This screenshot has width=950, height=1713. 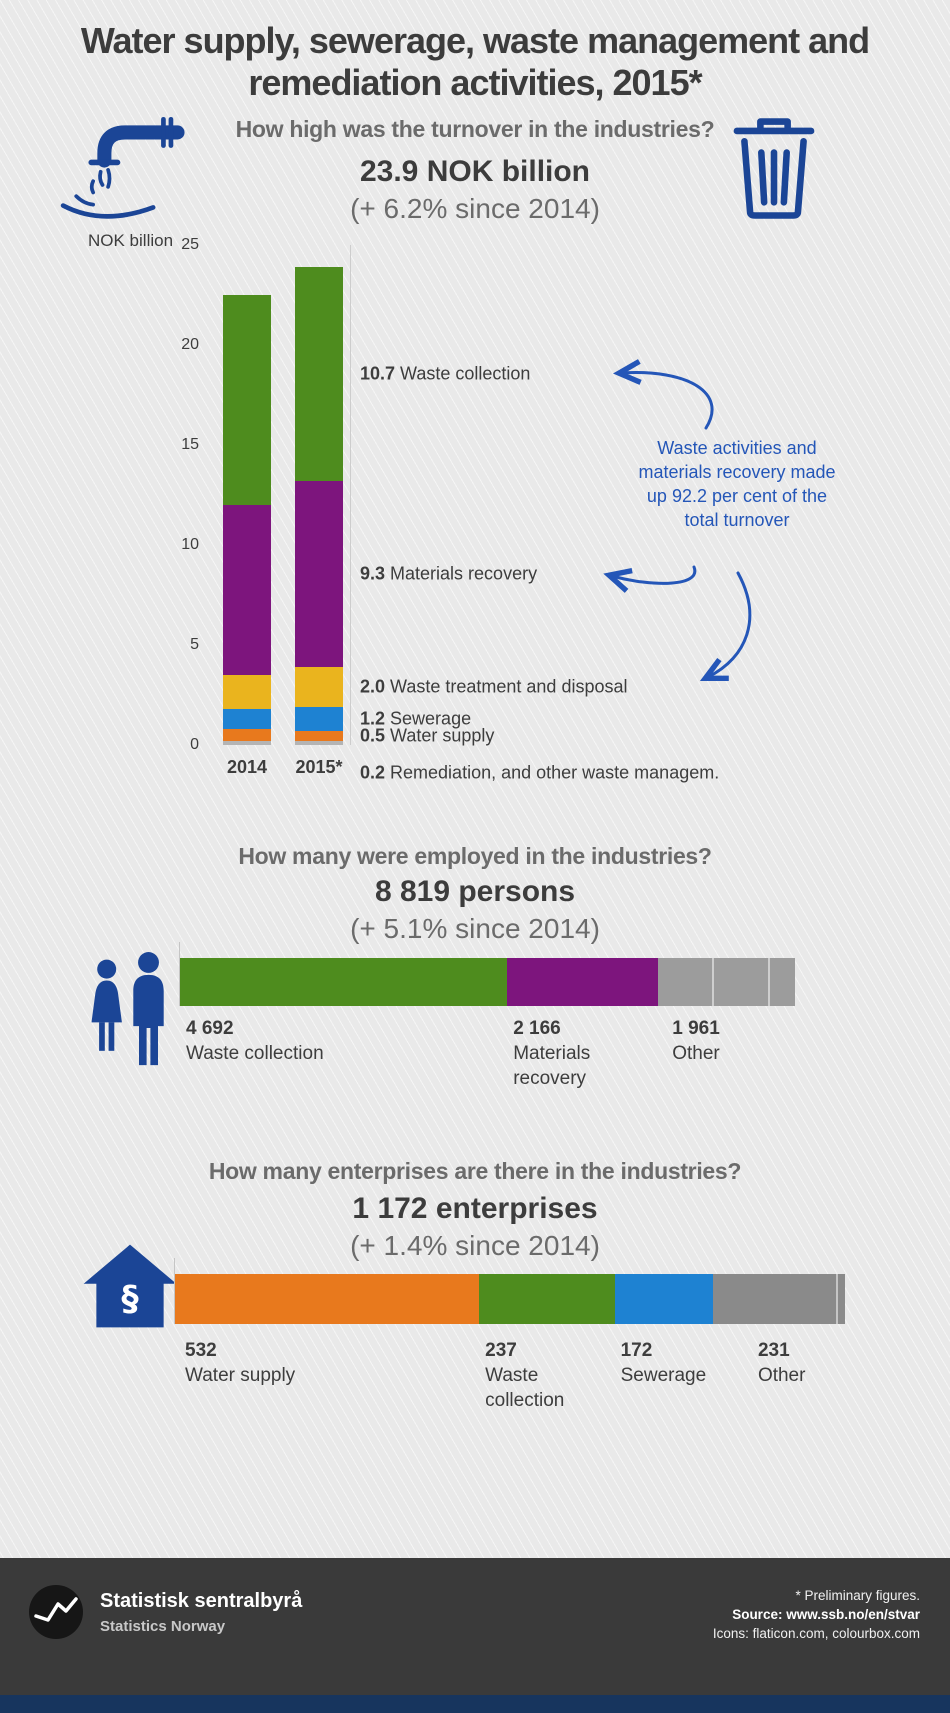 I want to click on employment-axis-line, so click(x=179, y=974).